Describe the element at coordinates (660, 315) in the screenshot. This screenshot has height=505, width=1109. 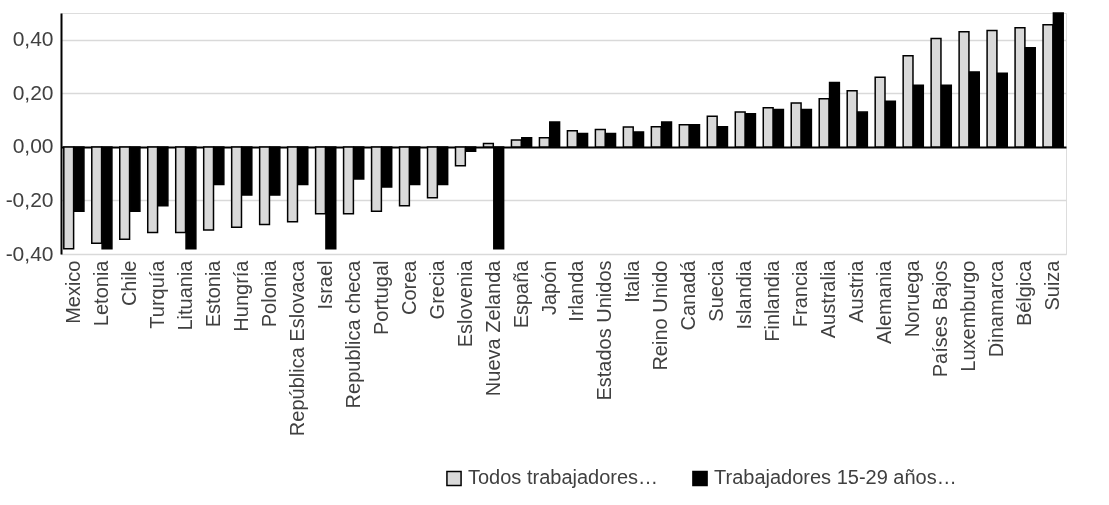
I see `x-tick-label: Reino Unido` at that location.